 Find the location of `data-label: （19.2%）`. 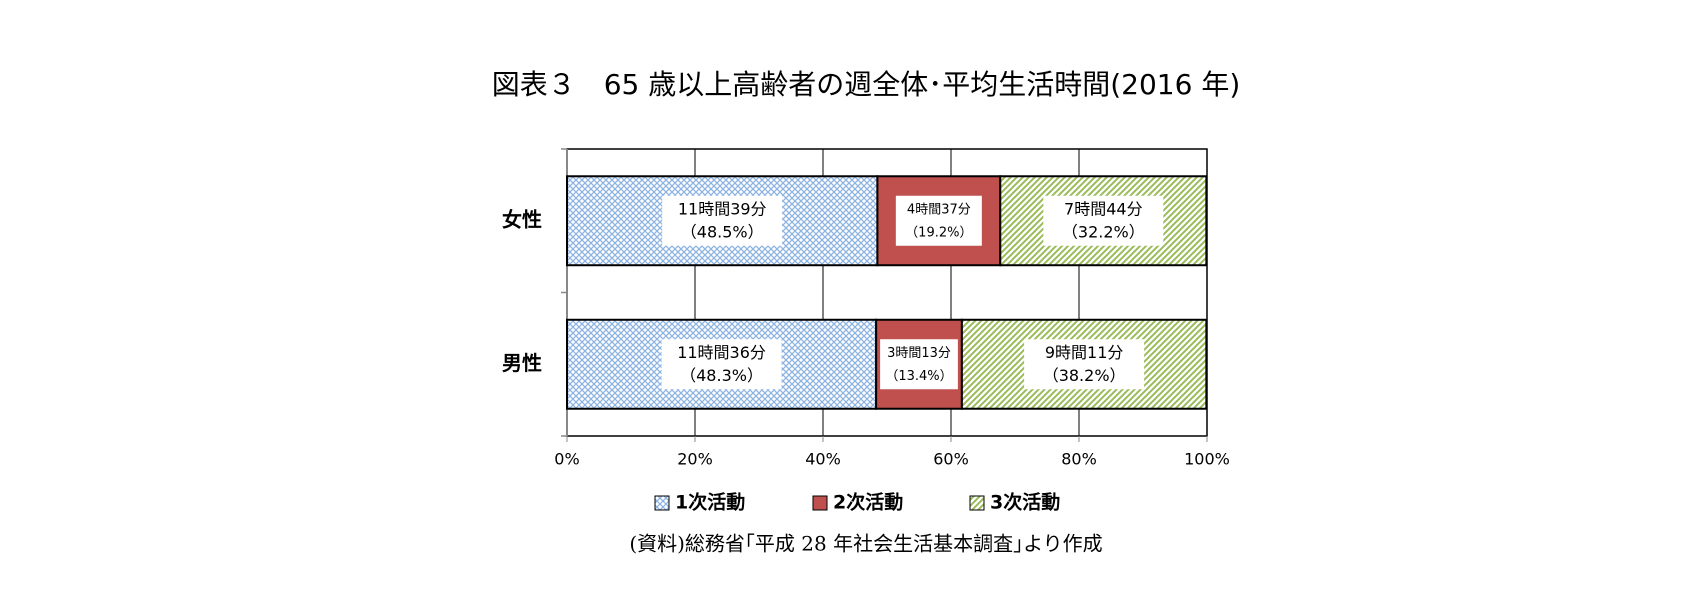

data-label: （19.2%） is located at coordinates (938, 232).